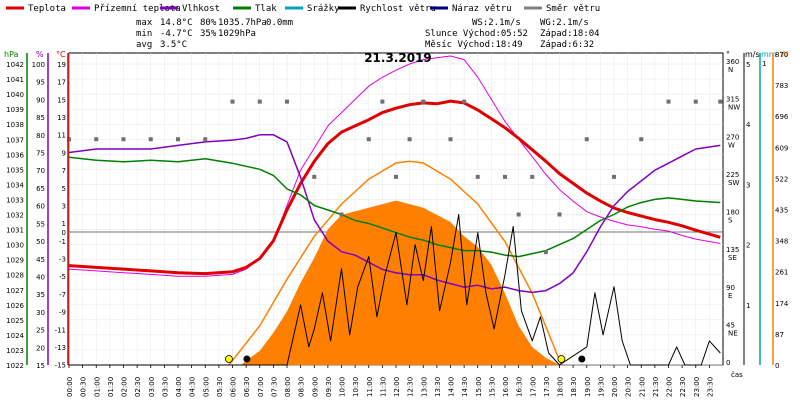  Describe the element at coordinates (601, 387) in the screenshot. I see `x-tick-39: 19:30` at that location.